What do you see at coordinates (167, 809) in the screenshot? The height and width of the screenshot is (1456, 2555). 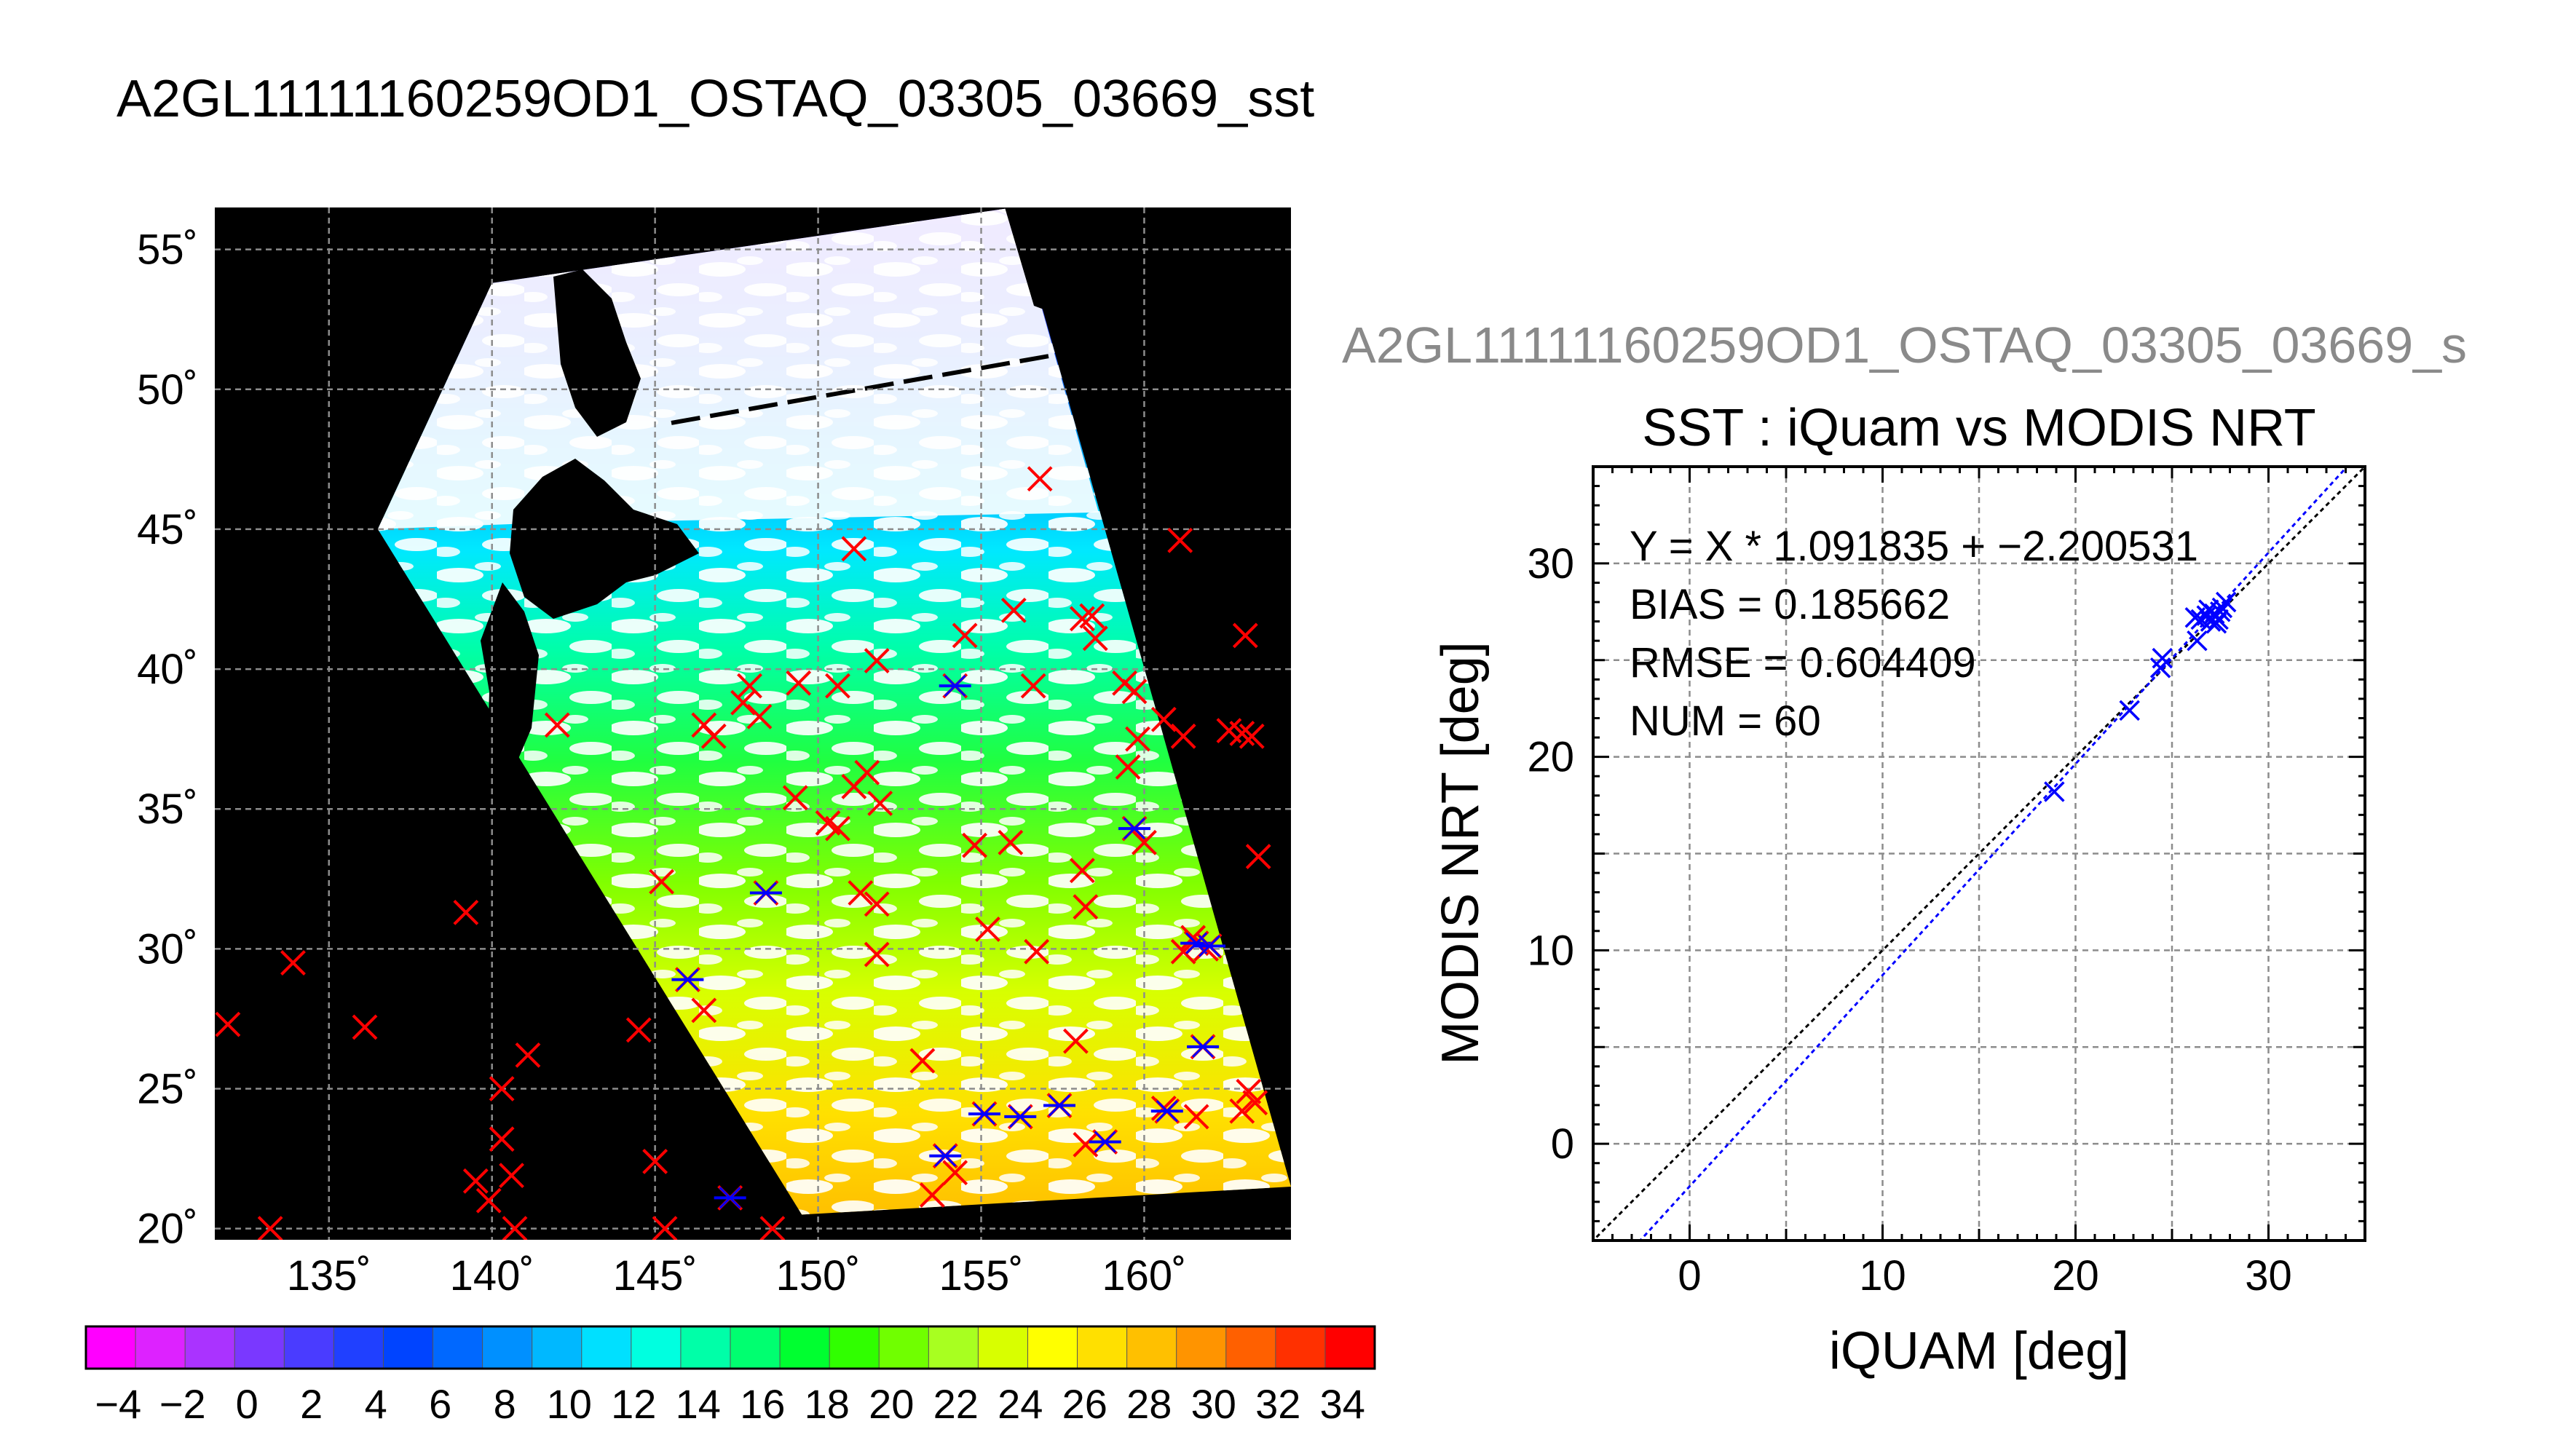 I see `lat-tick-label: 35˚` at bounding box center [167, 809].